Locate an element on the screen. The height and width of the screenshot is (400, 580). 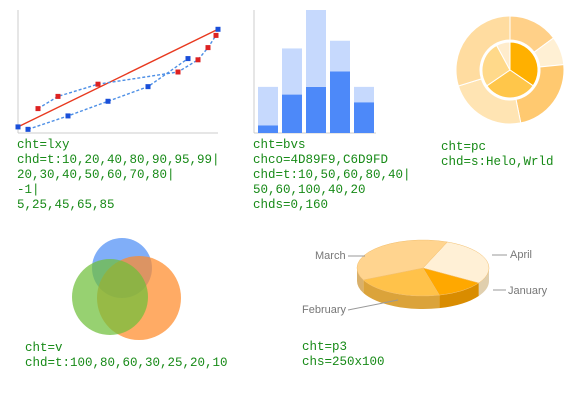
leader-february is located at coordinates (373, 305).